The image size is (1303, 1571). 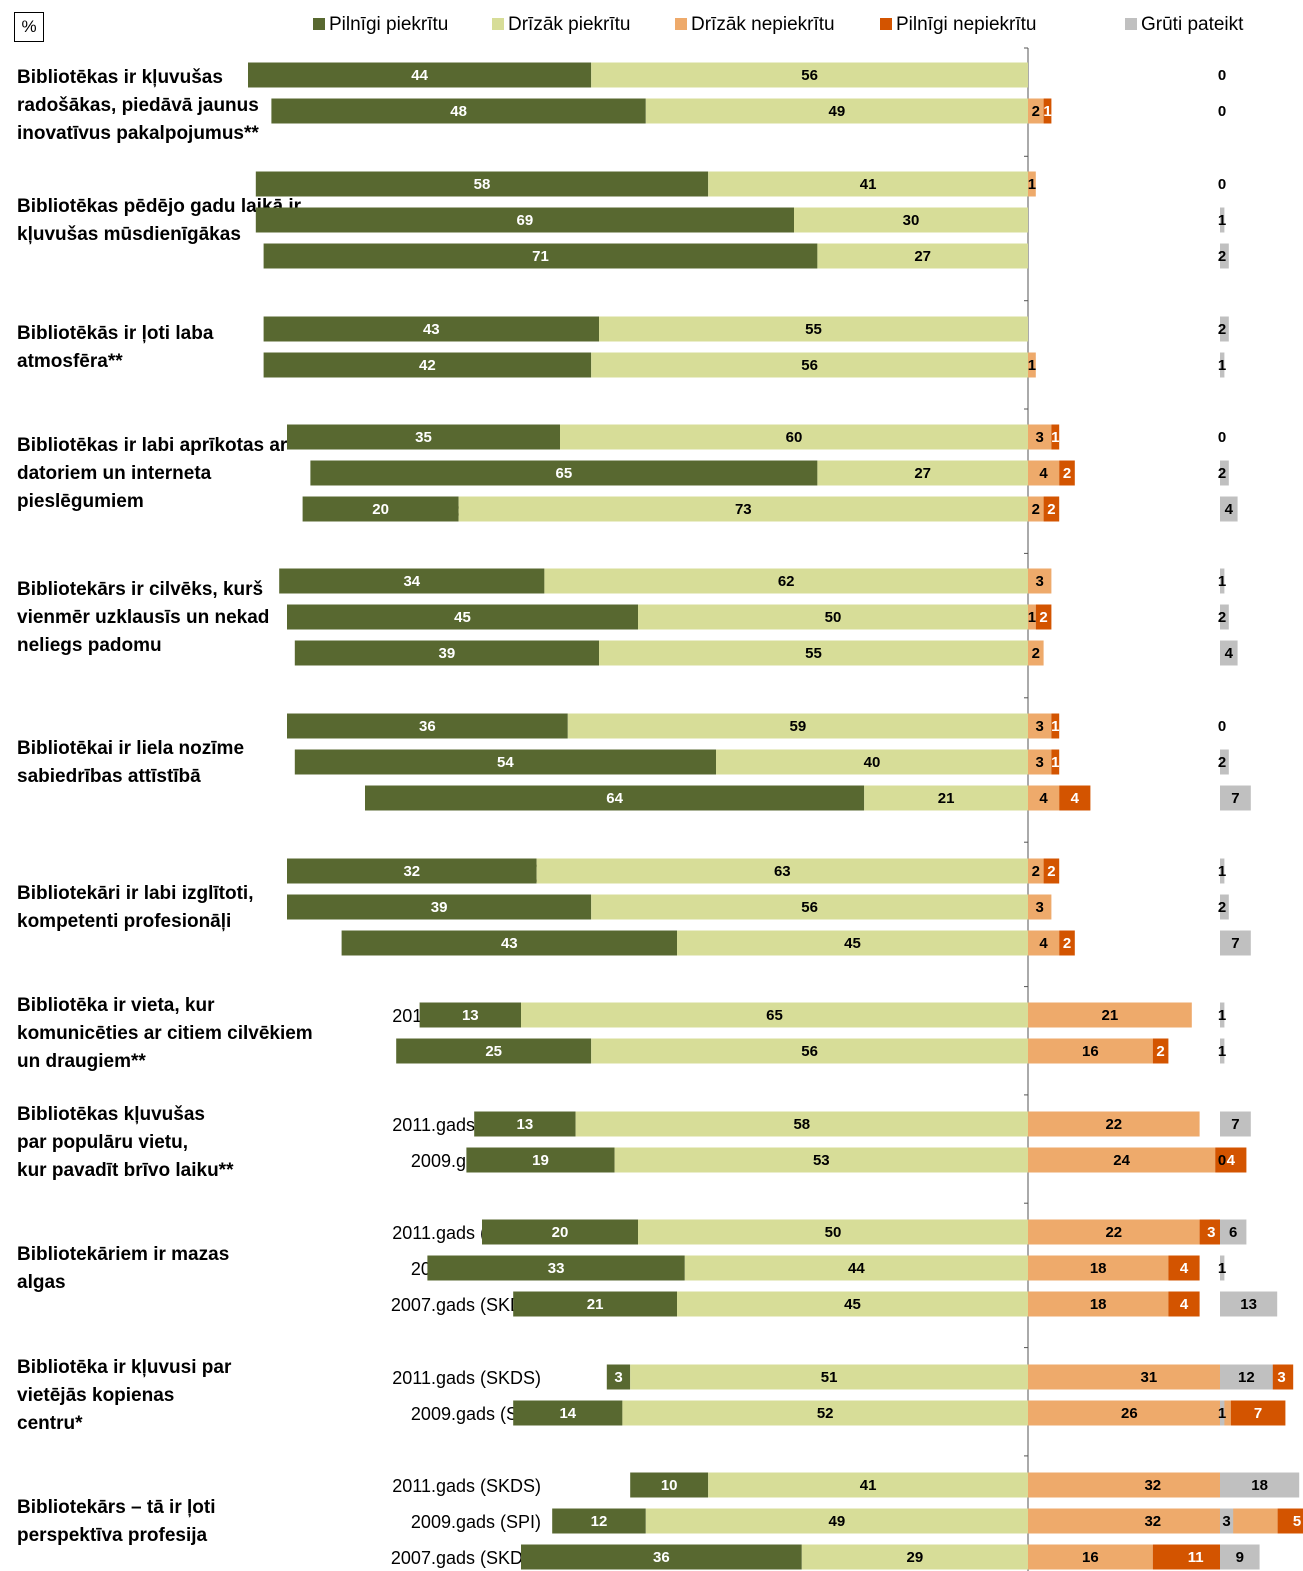 What do you see at coordinates (130, 748) in the screenshot?
I see `category-label: Bibliotēkai ir liela nozīme` at bounding box center [130, 748].